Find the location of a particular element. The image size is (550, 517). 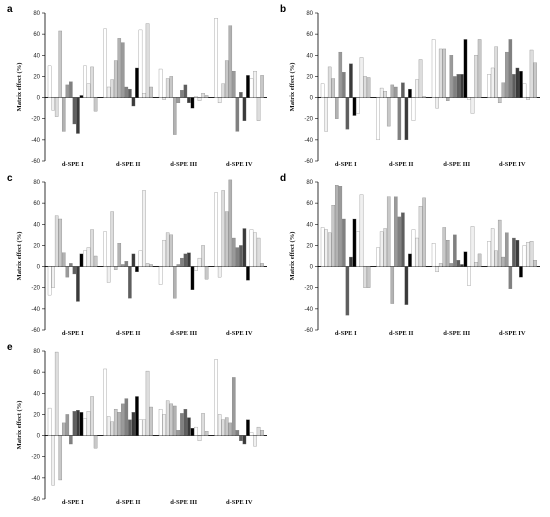

bar-a-g3-b6 is located at coordinates (178, 100).